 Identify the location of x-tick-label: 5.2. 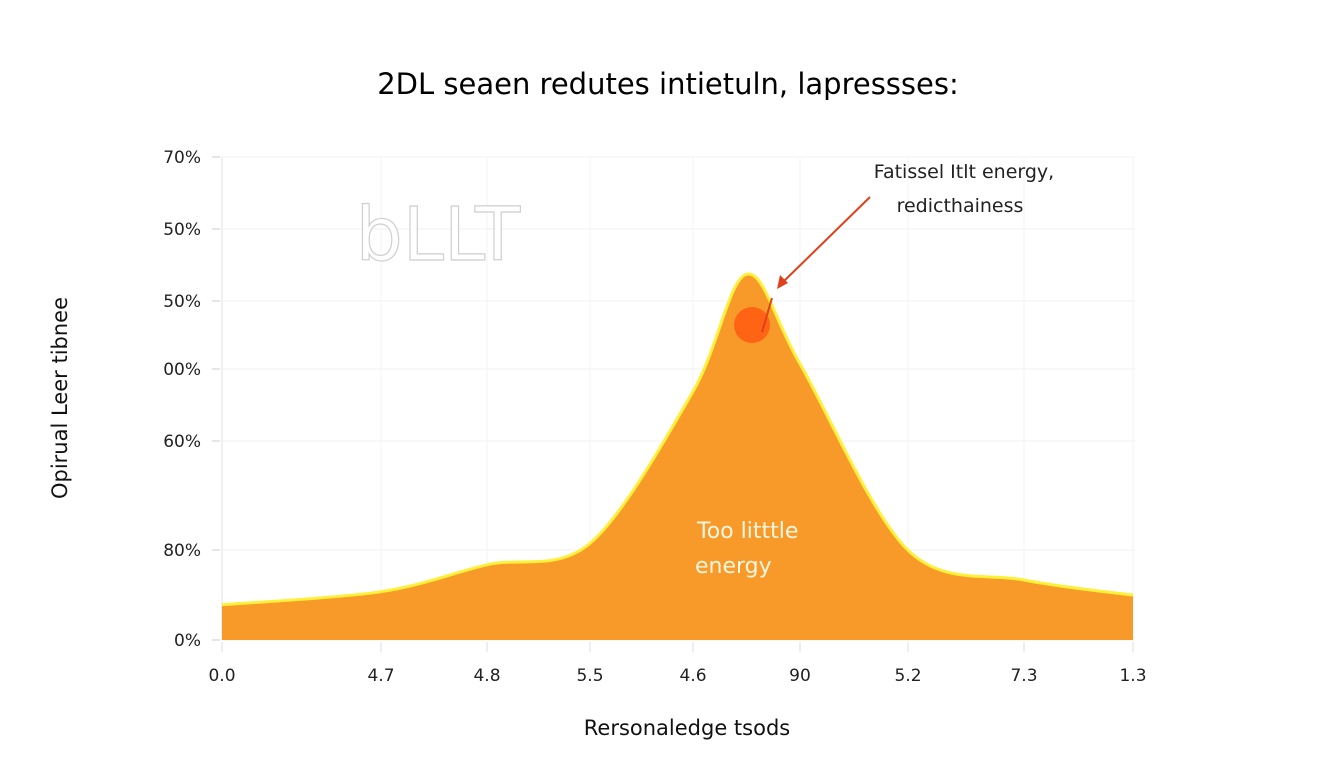
(907, 676).